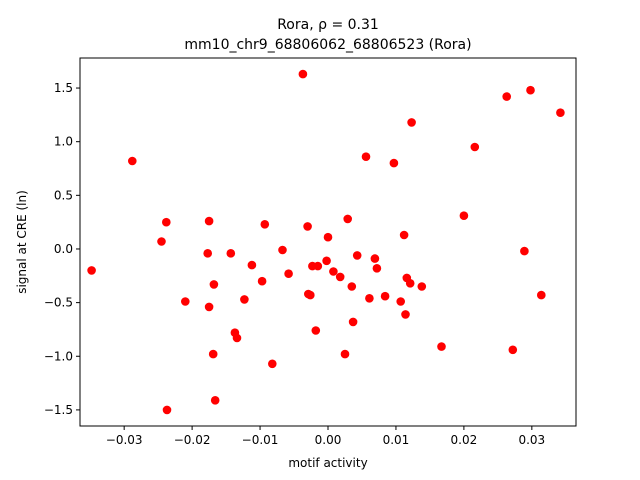 Image resolution: width=640 pixels, height=480 pixels. I want to click on y-tick-label: 0.5, so click(63, 195).